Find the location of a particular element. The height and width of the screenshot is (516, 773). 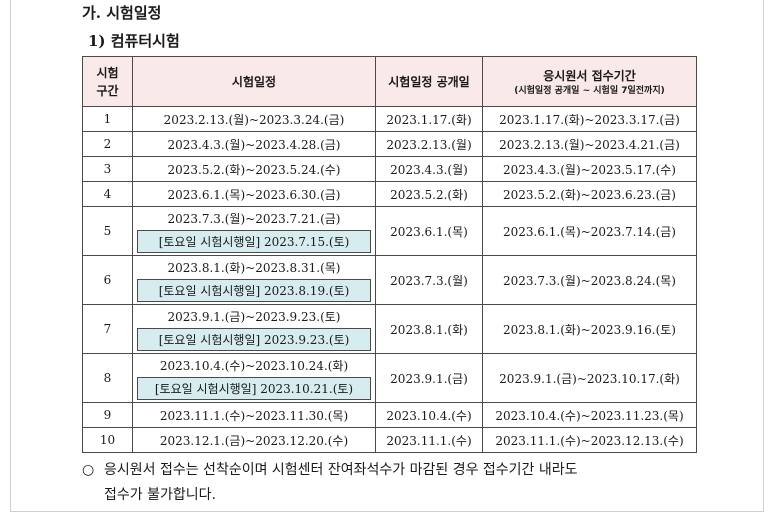

cell-number: 6 is located at coordinates (107, 280).